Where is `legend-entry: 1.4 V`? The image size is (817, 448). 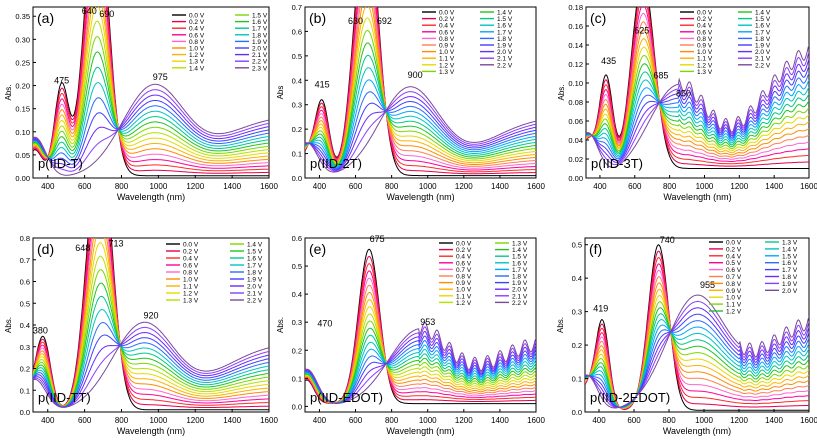 legend-entry: 1.4 V is located at coordinates (197, 68).